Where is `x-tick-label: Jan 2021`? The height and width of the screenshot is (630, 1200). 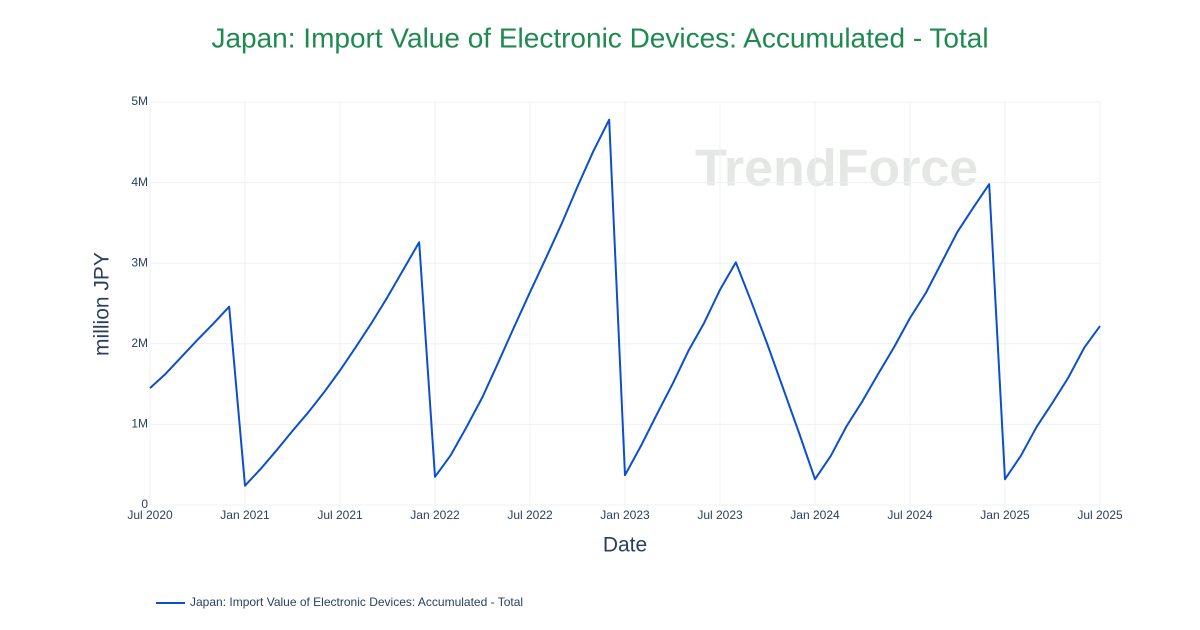
x-tick-label: Jan 2021 is located at coordinates (245, 515).